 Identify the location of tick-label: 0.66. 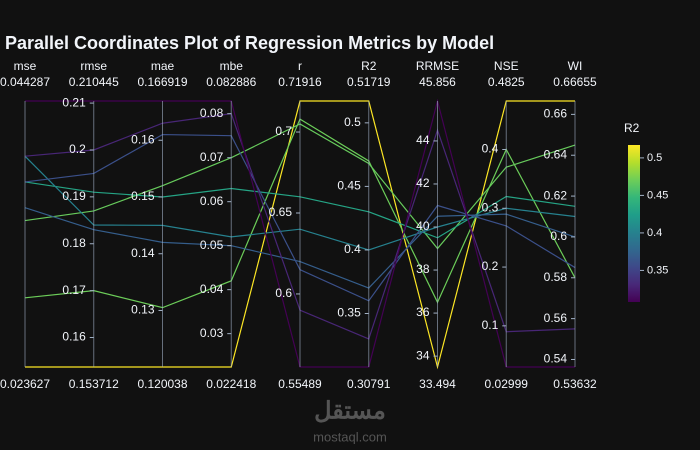
(556, 114).